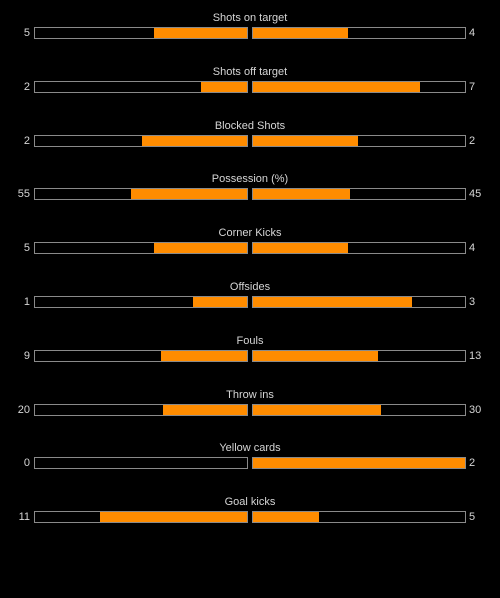 The image size is (500, 598). Describe the element at coordinates (26, 355) in the screenshot. I see `home-value: 9` at that location.